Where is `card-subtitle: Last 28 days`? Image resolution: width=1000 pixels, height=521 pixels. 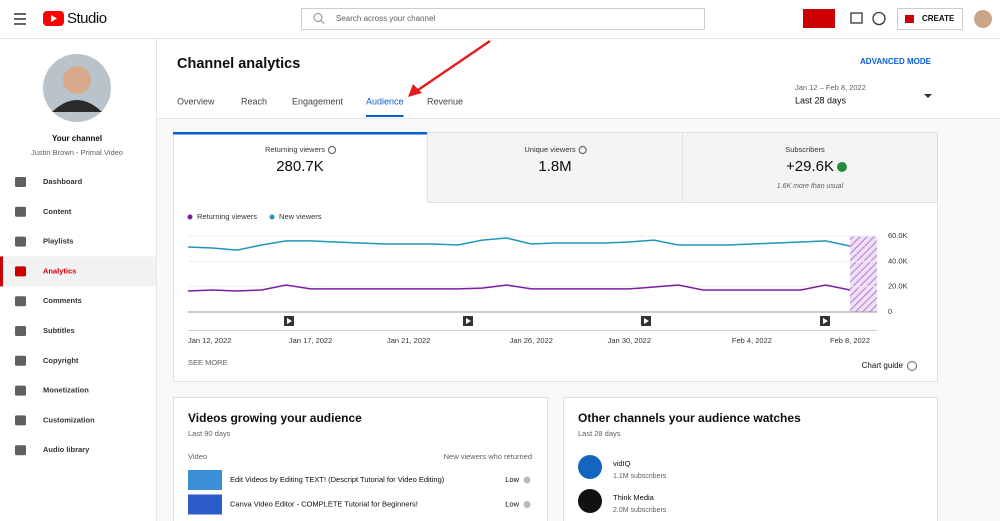 card-subtitle: Last 28 days is located at coordinates (599, 433).